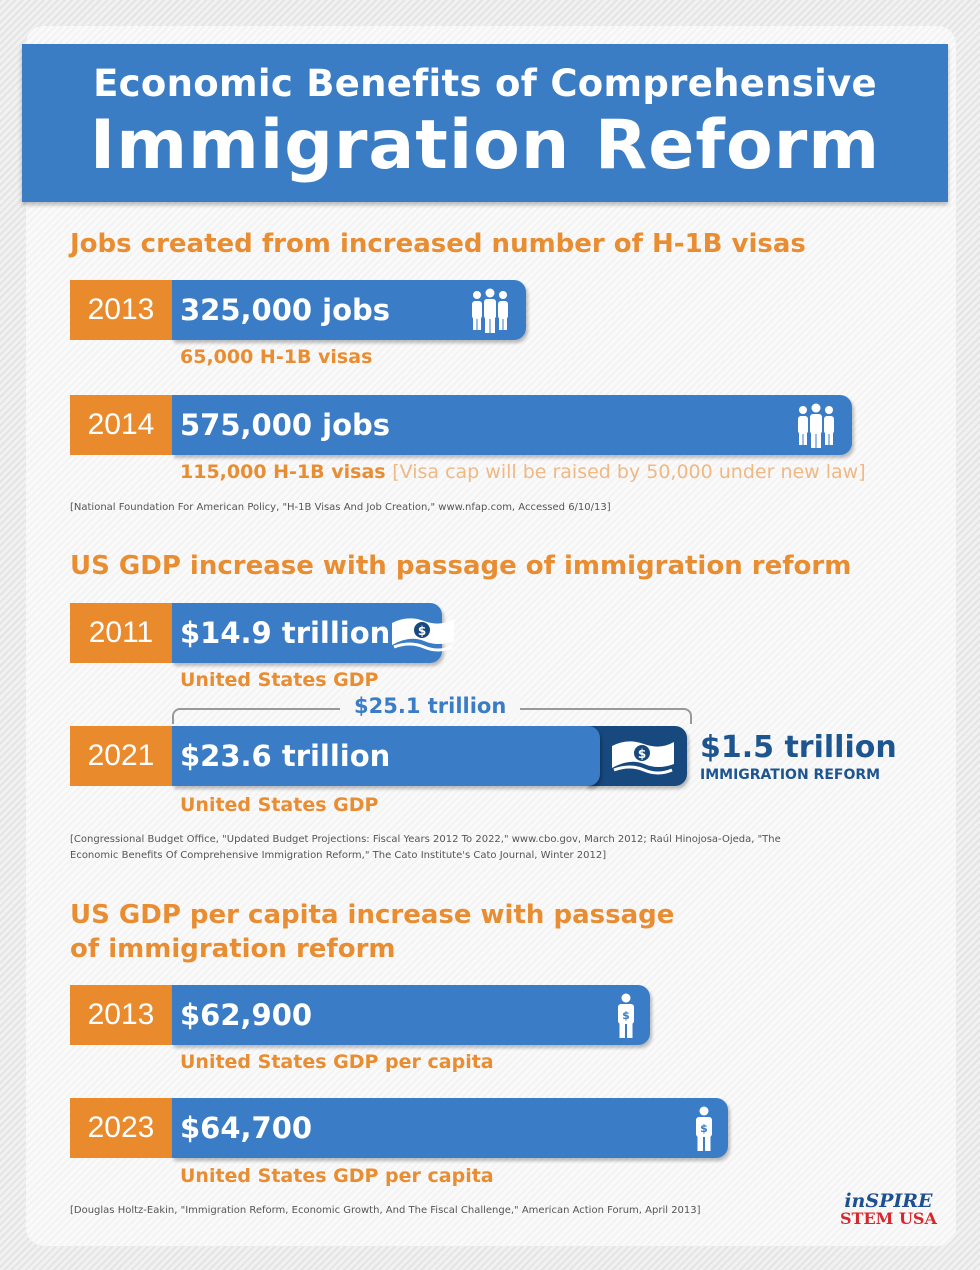 The width and height of the screenshot is (980, 1270). What do you see at coordinates (246, 1128) in the screenshot?
I see `bar-value-label: $64,700` at bounding box center [246, 1128].